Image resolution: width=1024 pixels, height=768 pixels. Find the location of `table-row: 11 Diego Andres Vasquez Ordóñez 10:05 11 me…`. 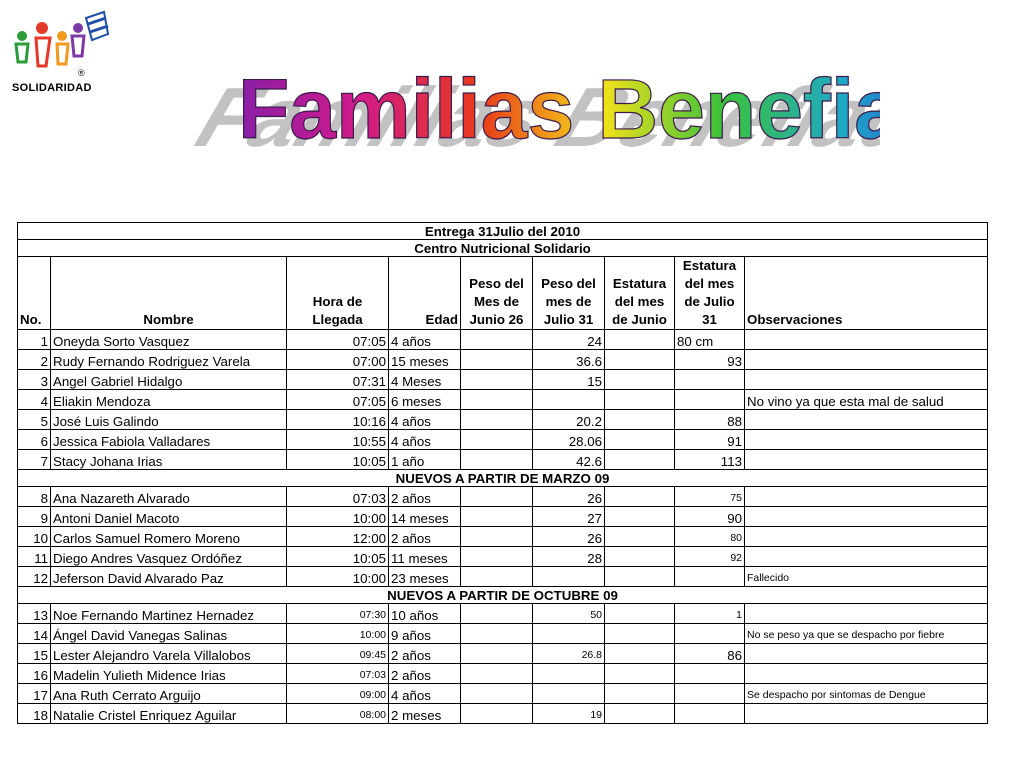

table-row: 11 Diego Andres Vasquez Ordóñez 10:05 11 me… is located at coordinates (503, 556).